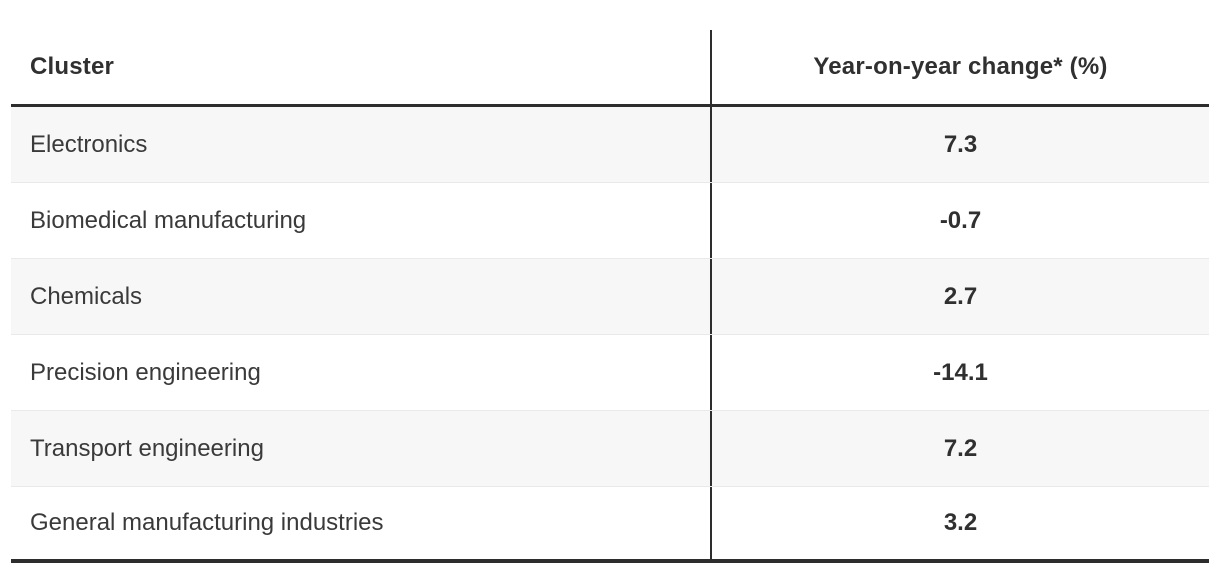 This screenshot has width=1220, height=576. I want to click on value-cell: -14.1, so click(959, 372).